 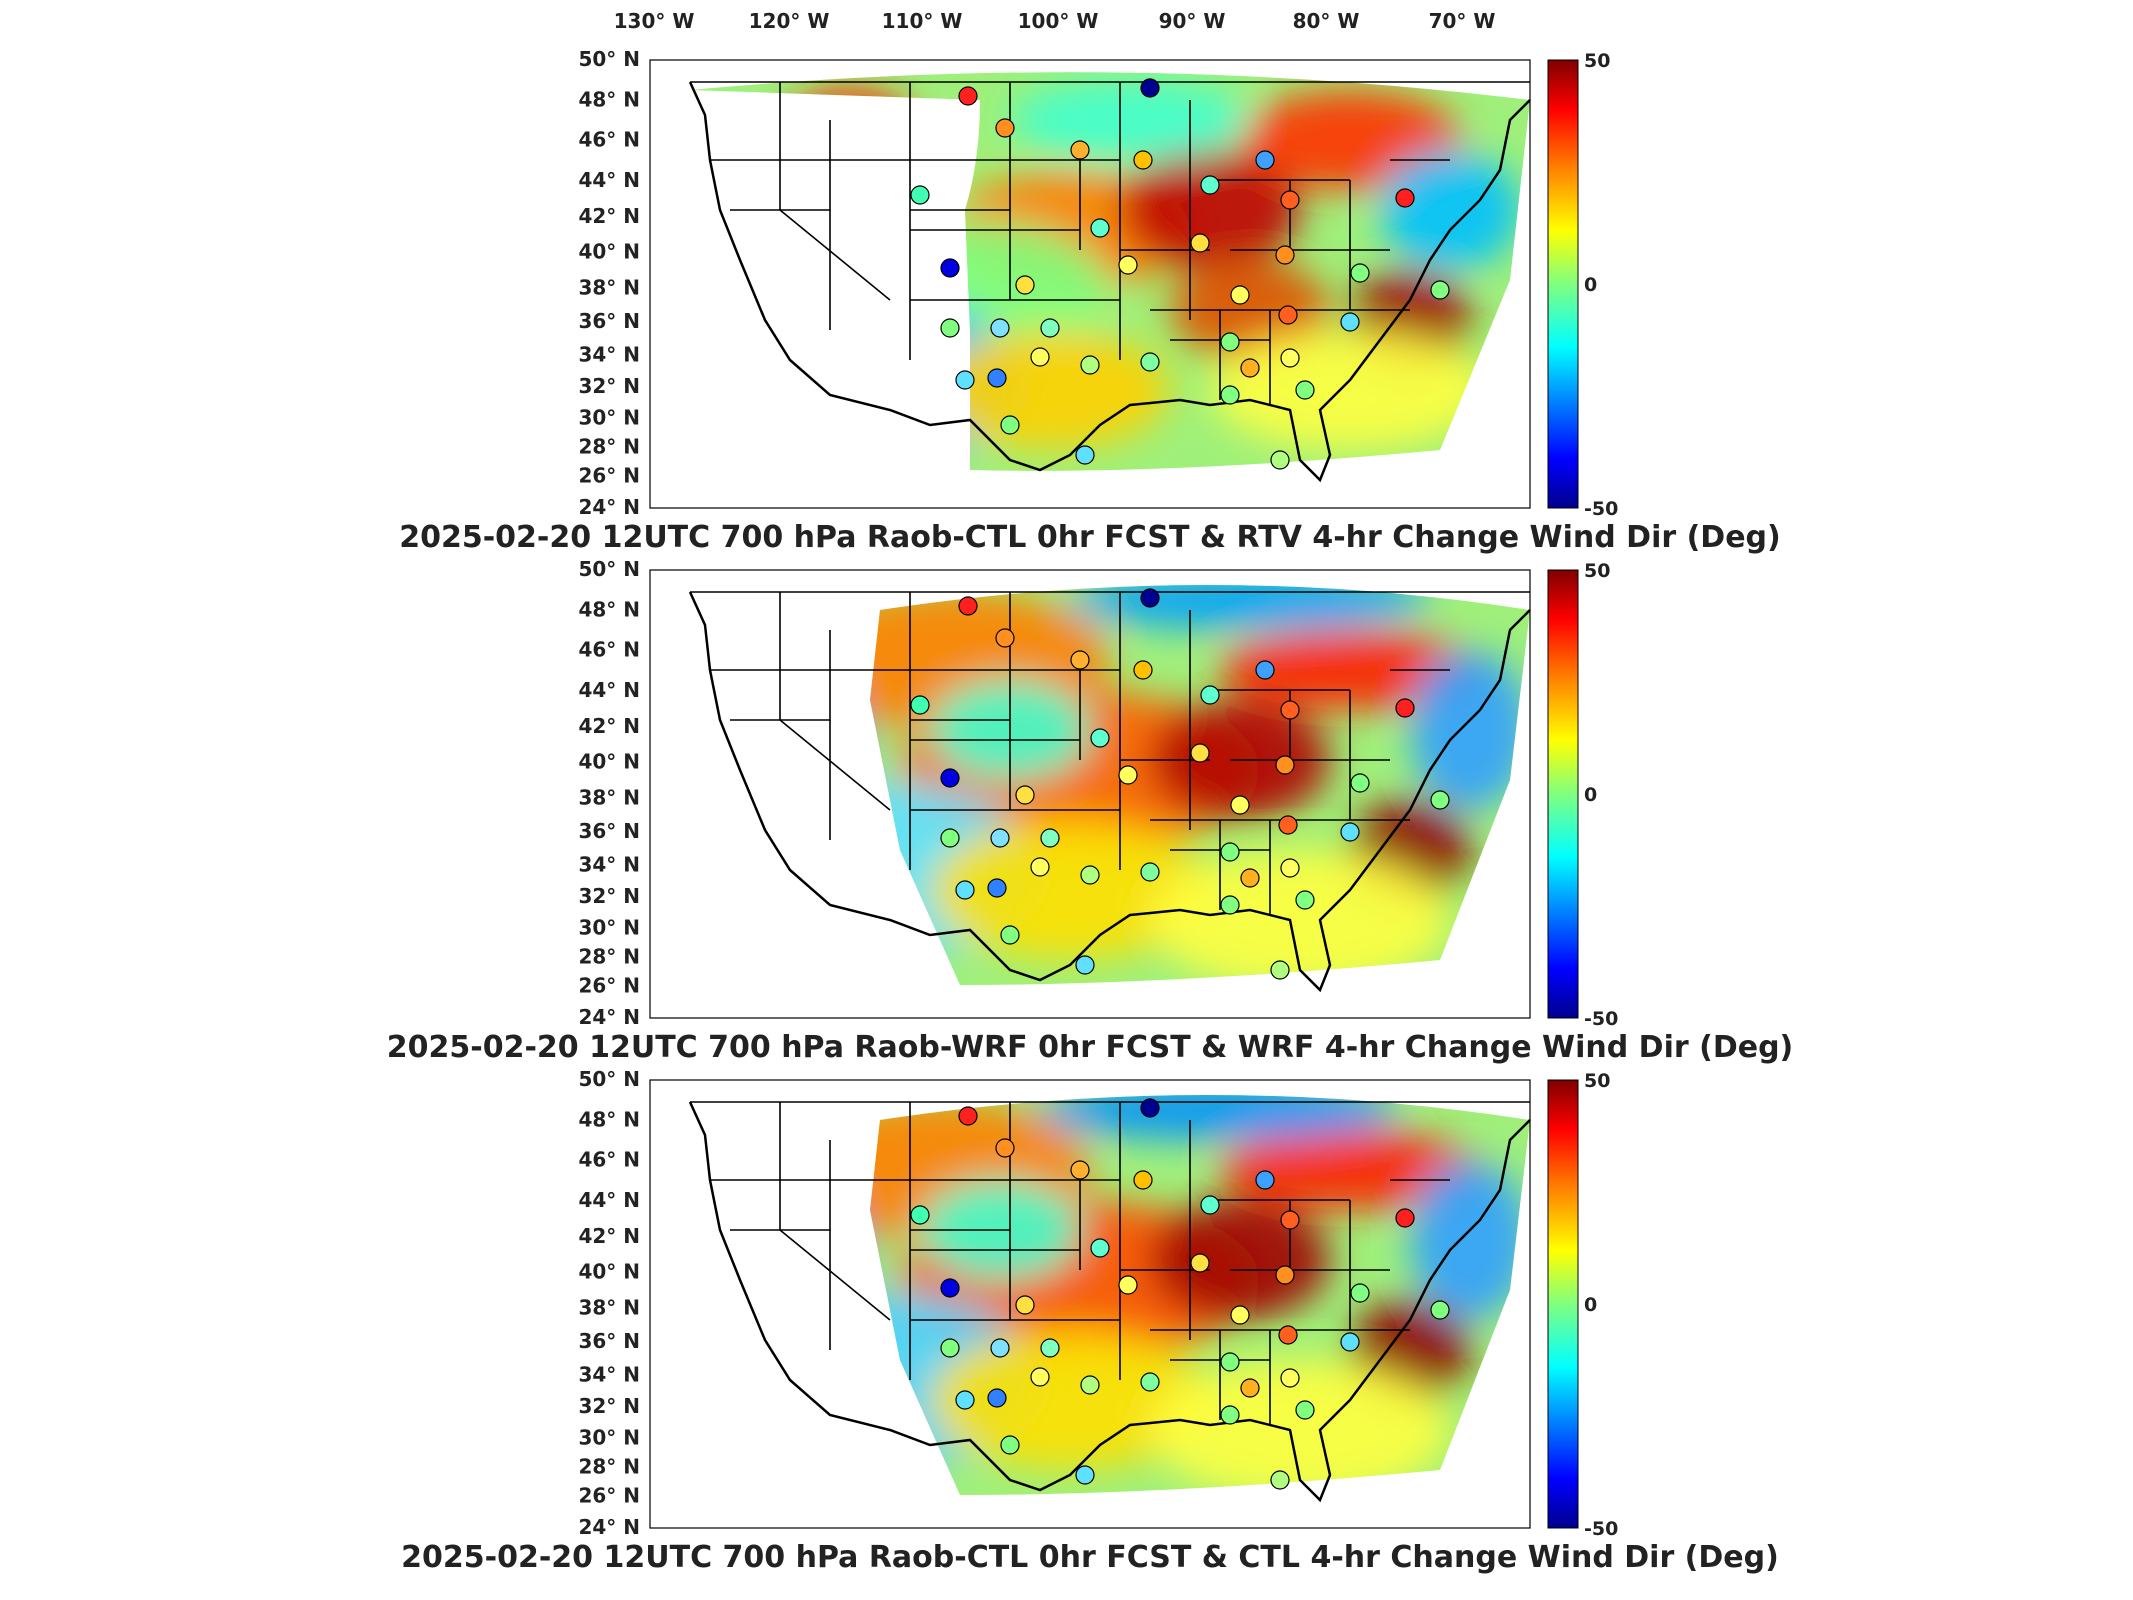 I want to click on state-boundaries, so click(x=1109, y=792).